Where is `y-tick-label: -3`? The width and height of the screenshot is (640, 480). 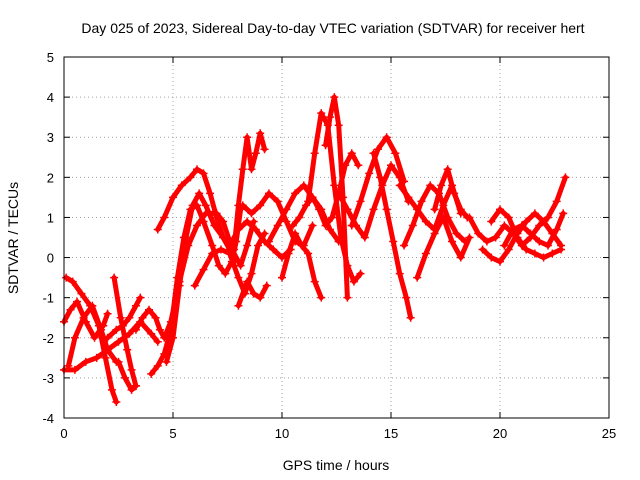 y-tick-label: -3 is located at coordinates (48, 378).